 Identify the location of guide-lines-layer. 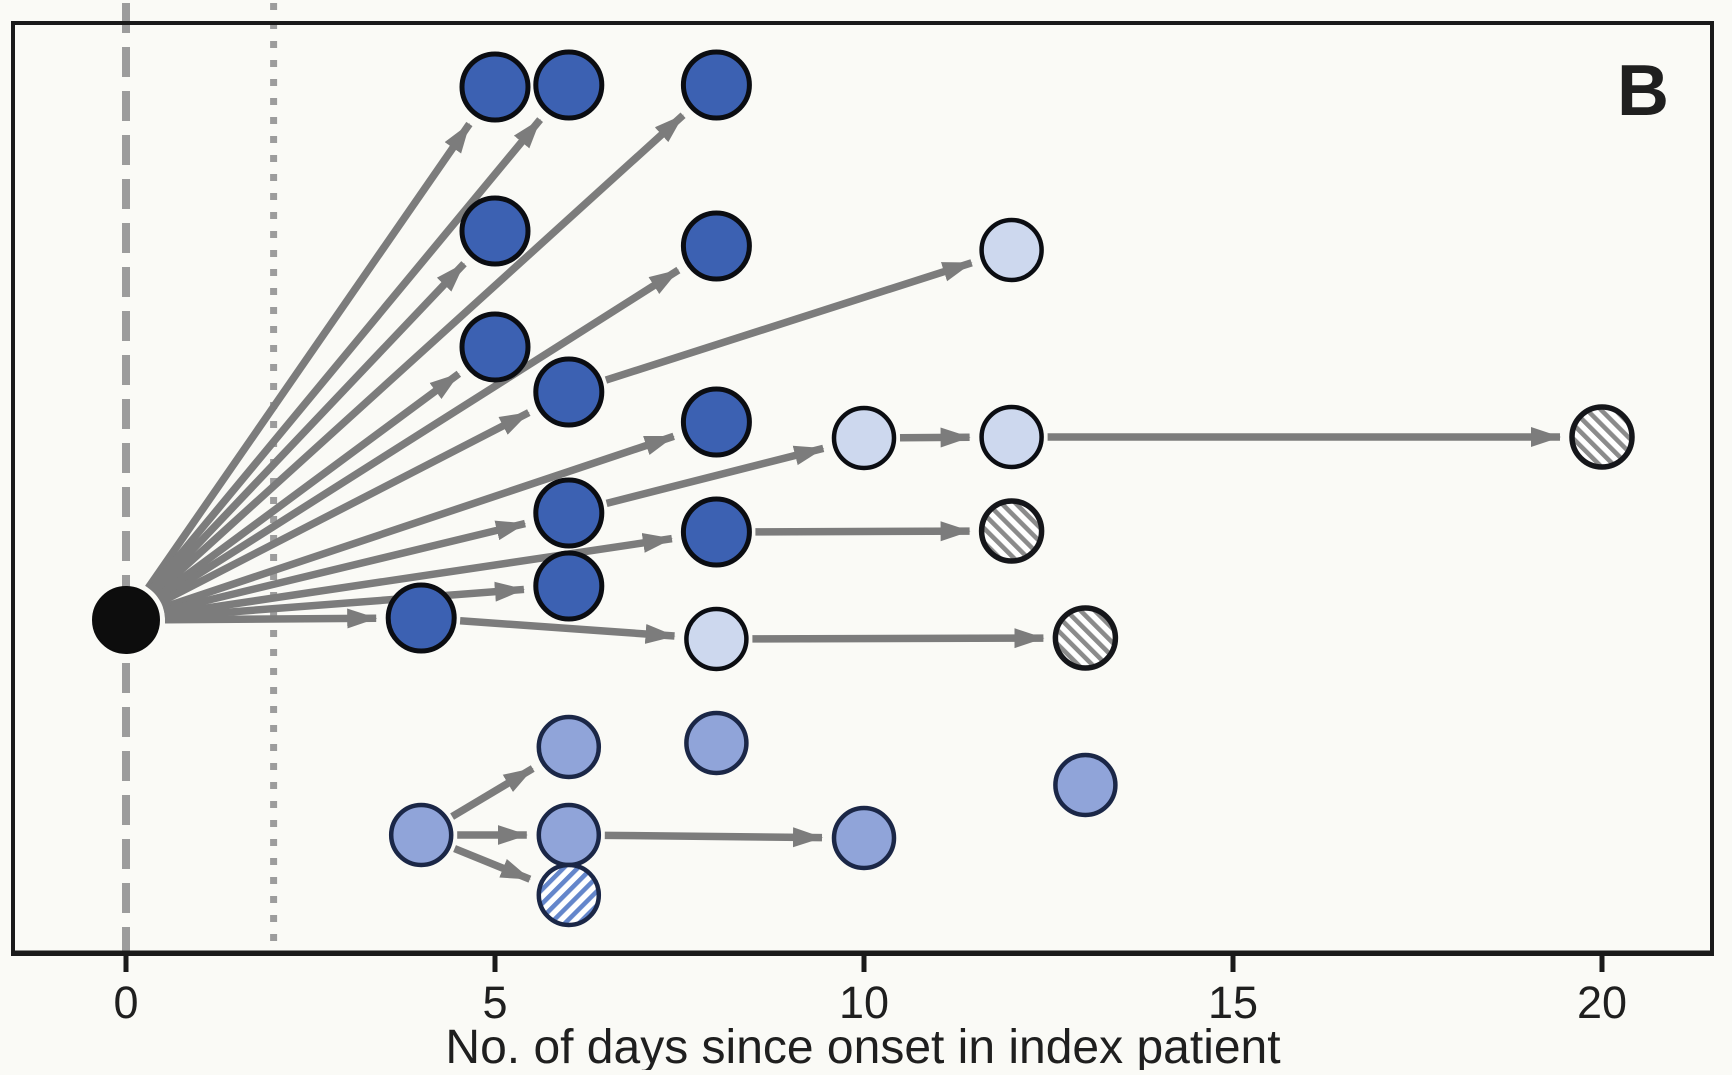
(200, 477).